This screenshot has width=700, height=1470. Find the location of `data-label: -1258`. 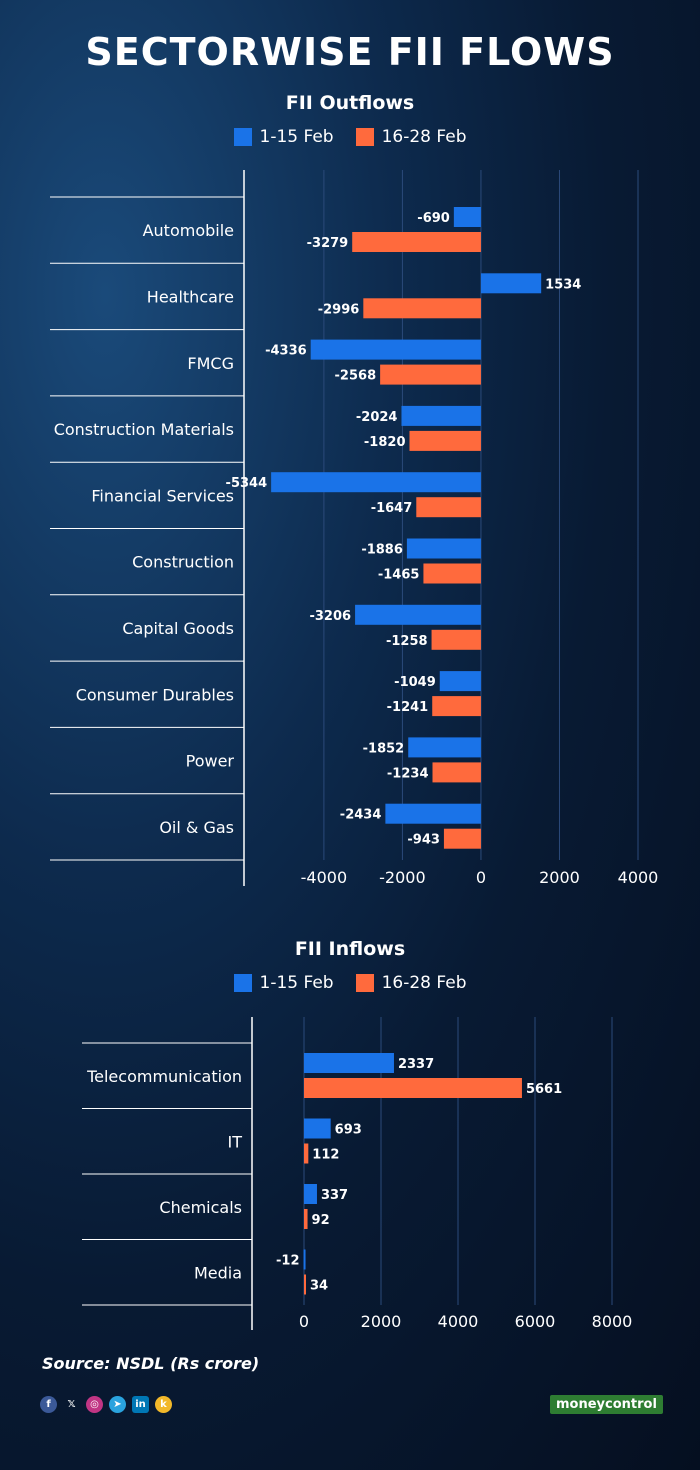

data-label: -1258 is located at coordinates (407, 641).